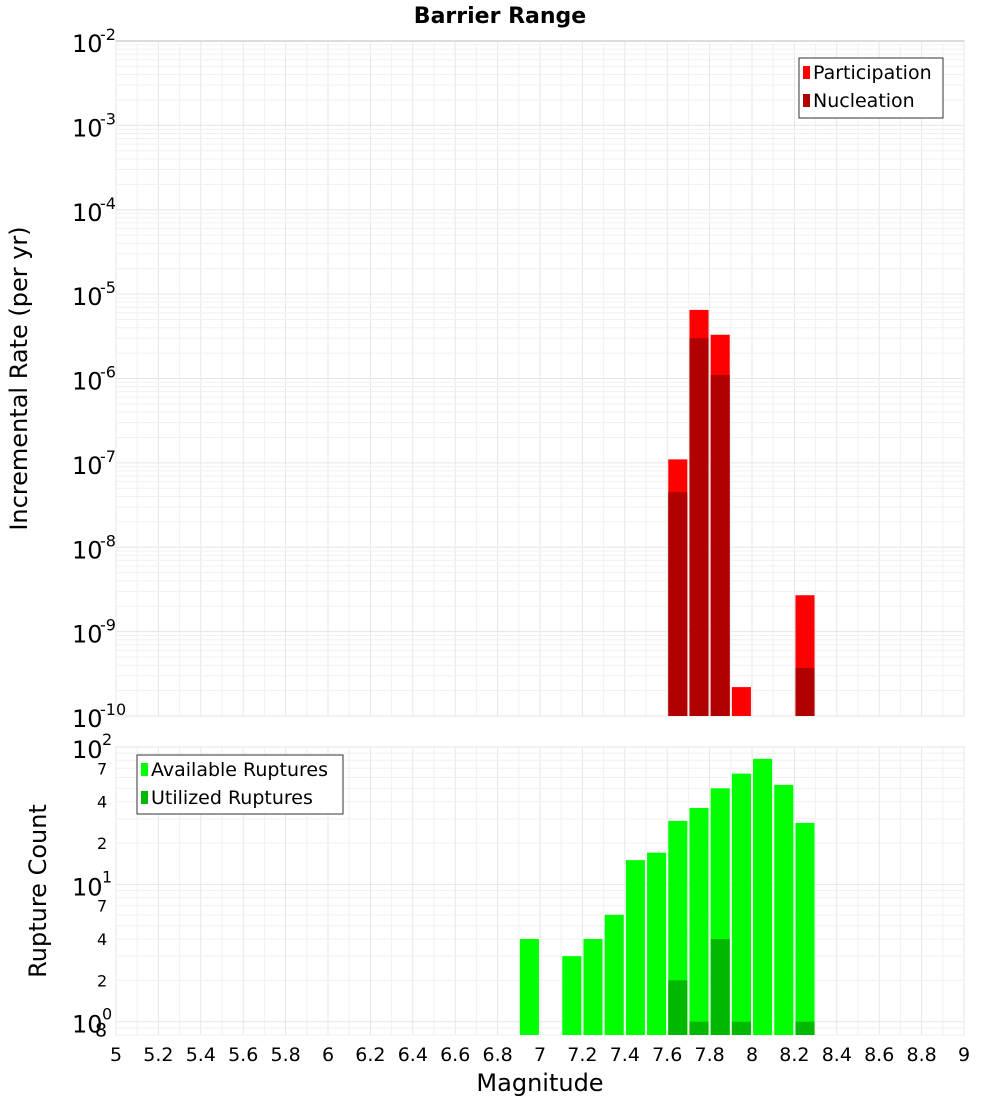 This screenshot has height=1100, width=1000. I want to click on legend-label: Available Ruptures, so click(239, 770).